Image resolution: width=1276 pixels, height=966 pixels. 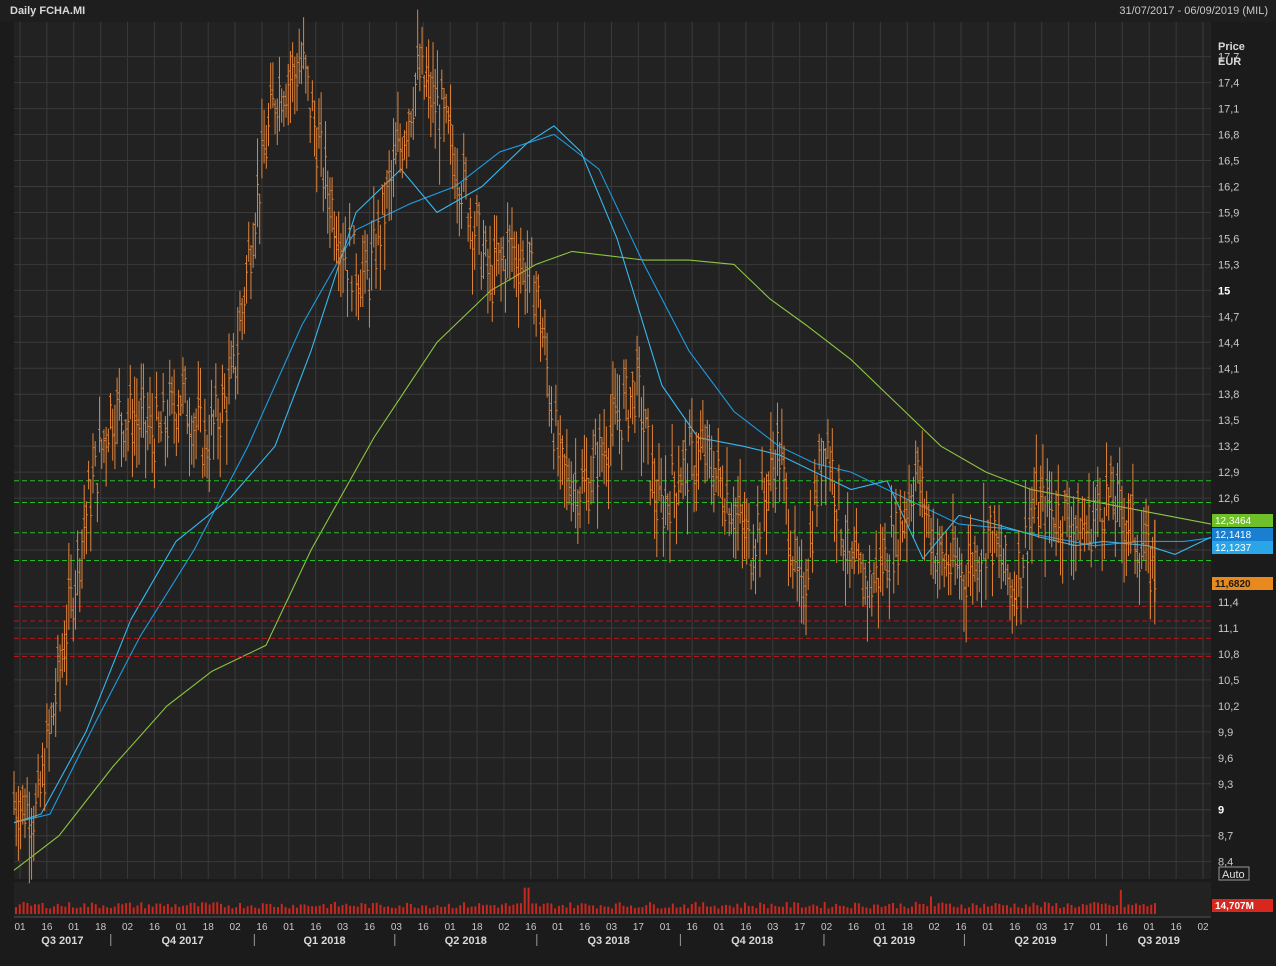 I want to click on y-tick-label: 9, so click(x=1221, y=811).